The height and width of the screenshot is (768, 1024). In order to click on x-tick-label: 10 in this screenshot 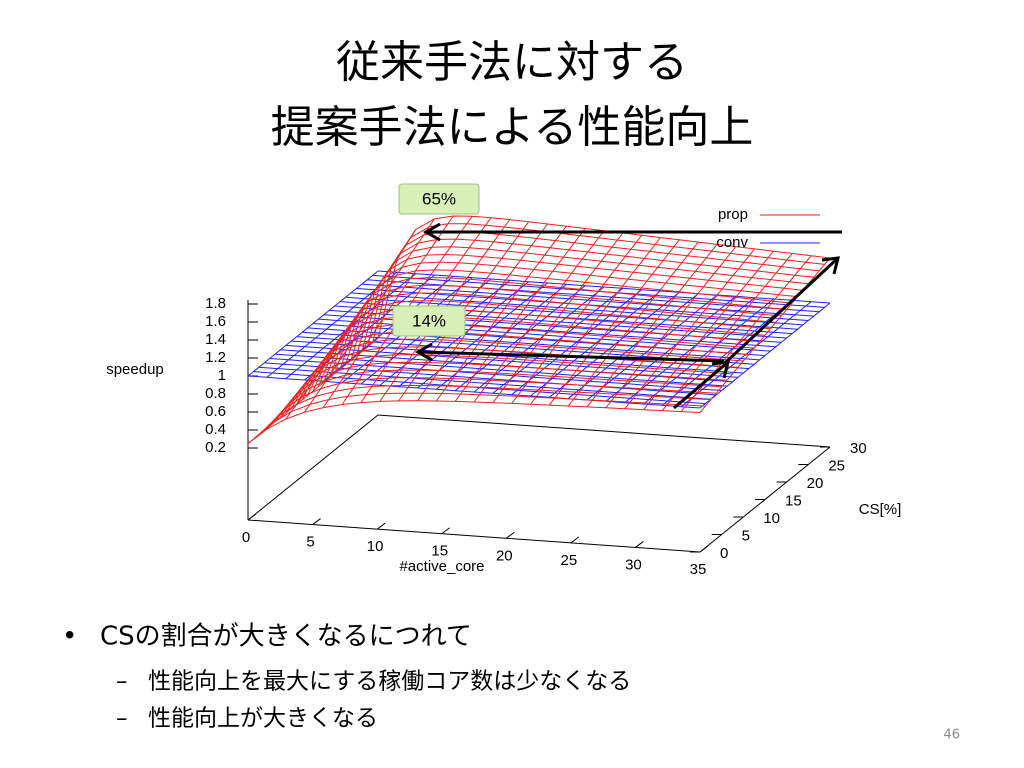, I will do `click(375, 546)`.